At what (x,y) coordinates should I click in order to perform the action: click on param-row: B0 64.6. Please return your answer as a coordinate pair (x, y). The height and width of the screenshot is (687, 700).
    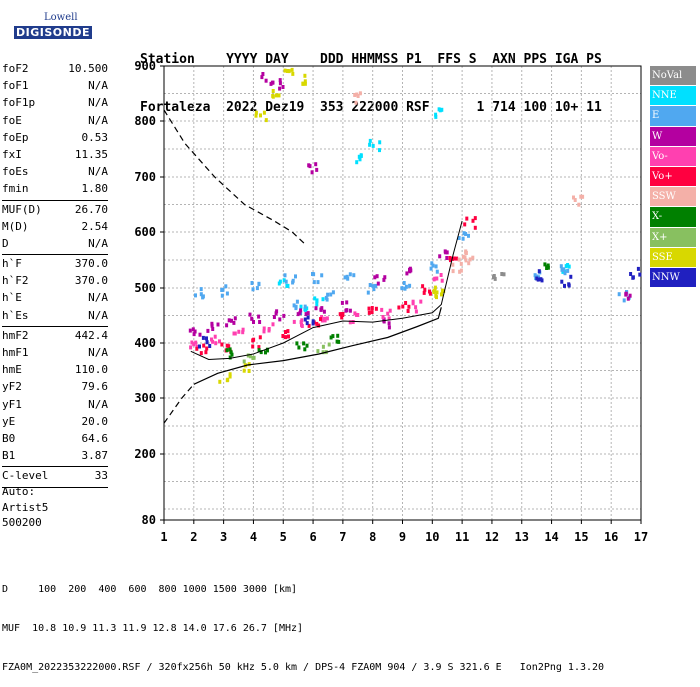
    Looking at the image, I should click on (55, 438).